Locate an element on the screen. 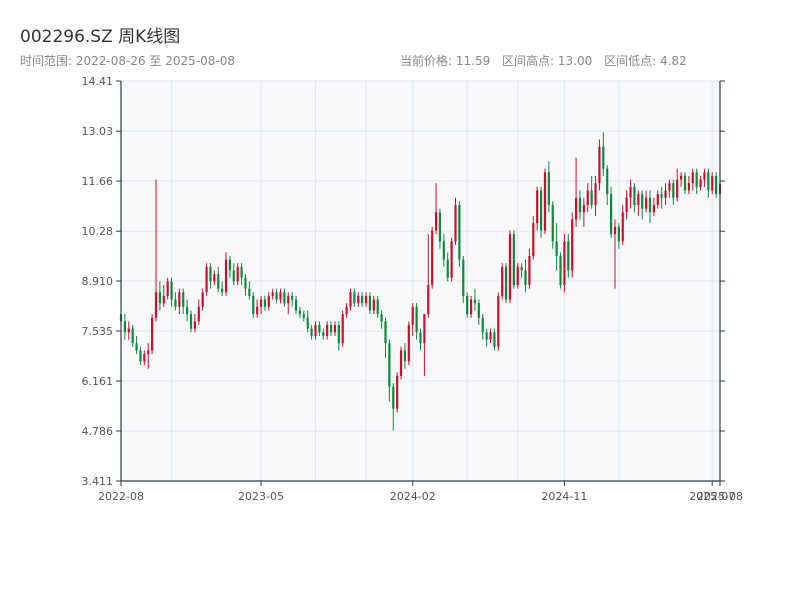  x-tick-label: 2025-07 is located at coordinates (712, 496).